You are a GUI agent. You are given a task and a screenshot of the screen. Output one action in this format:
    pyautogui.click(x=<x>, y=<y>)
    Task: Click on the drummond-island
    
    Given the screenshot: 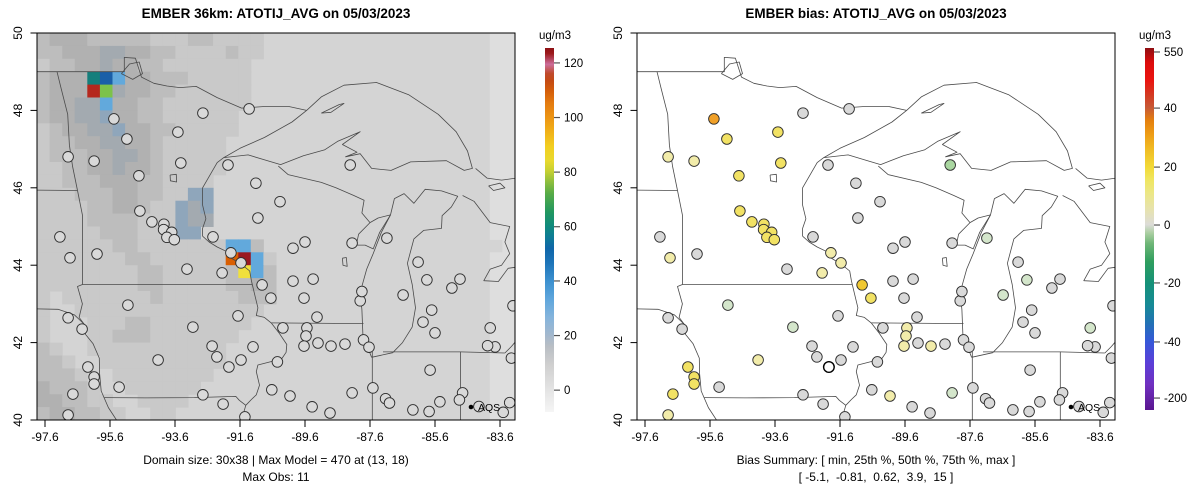 What is the action you would take?
    pyautogui.click(x=1097, y=186)
    